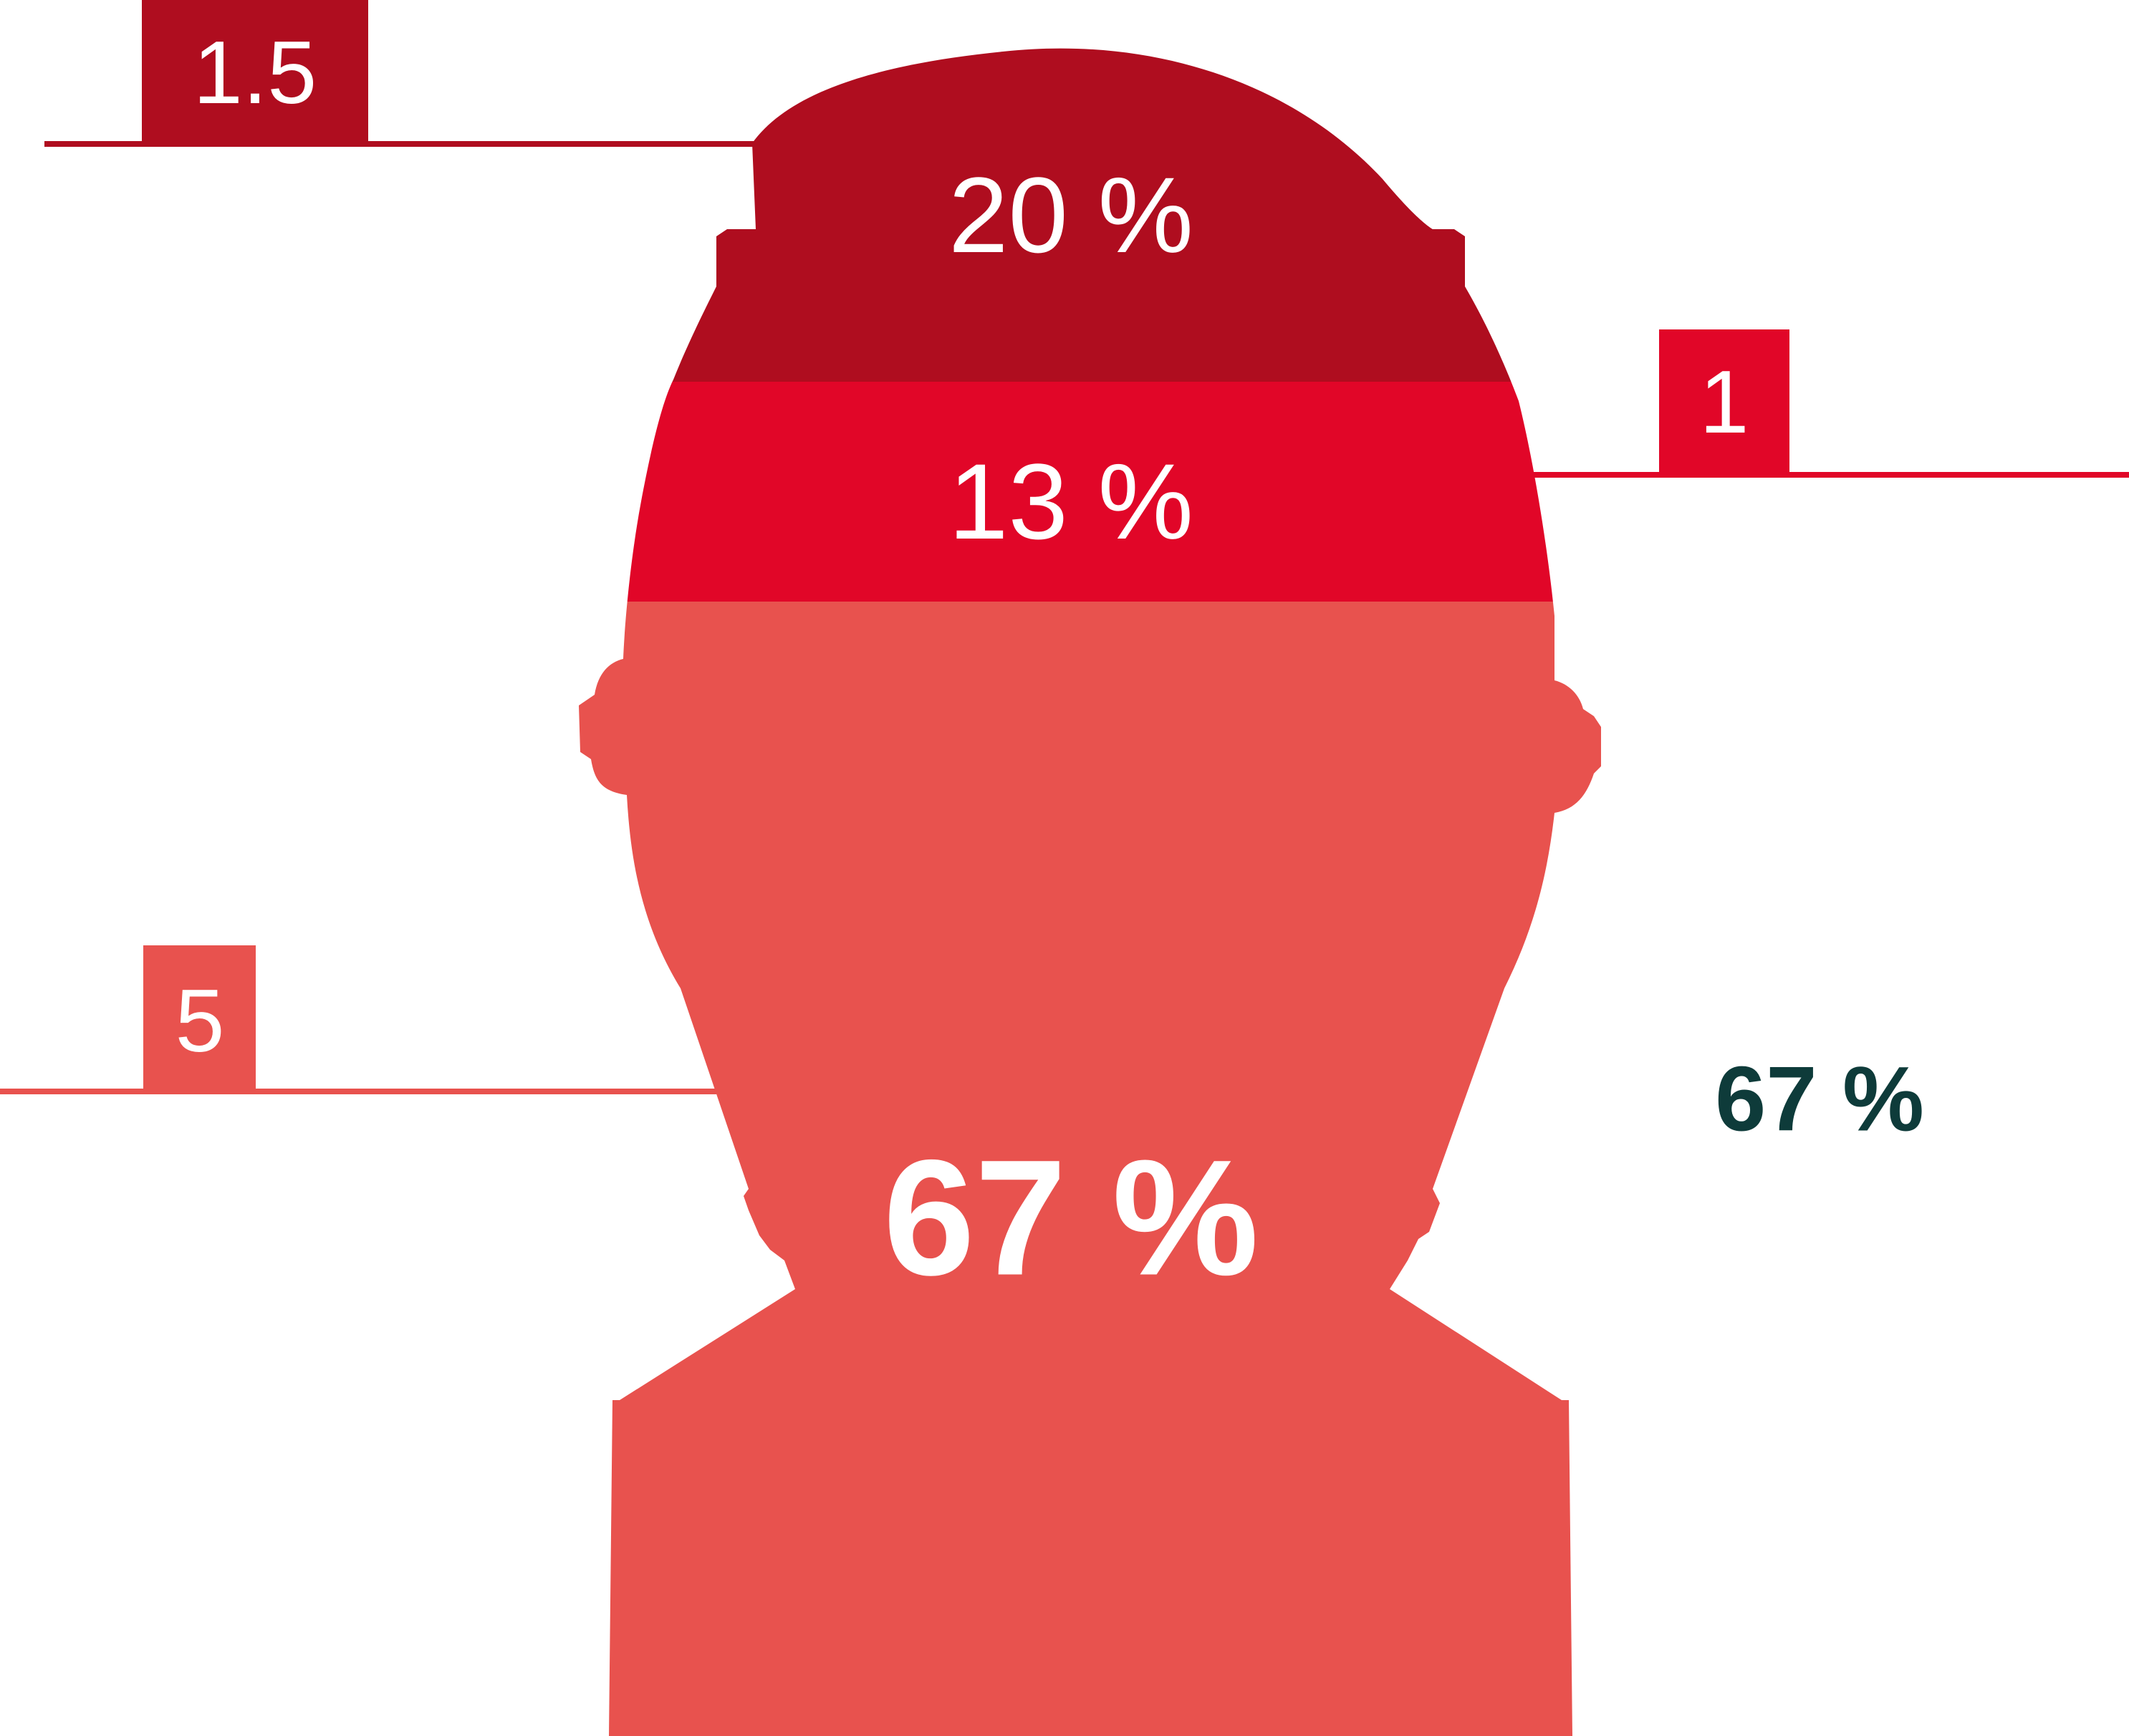 This screenshot has width=2129, height=1736. I want to click on marker-box-middle, so click(1724, 402).